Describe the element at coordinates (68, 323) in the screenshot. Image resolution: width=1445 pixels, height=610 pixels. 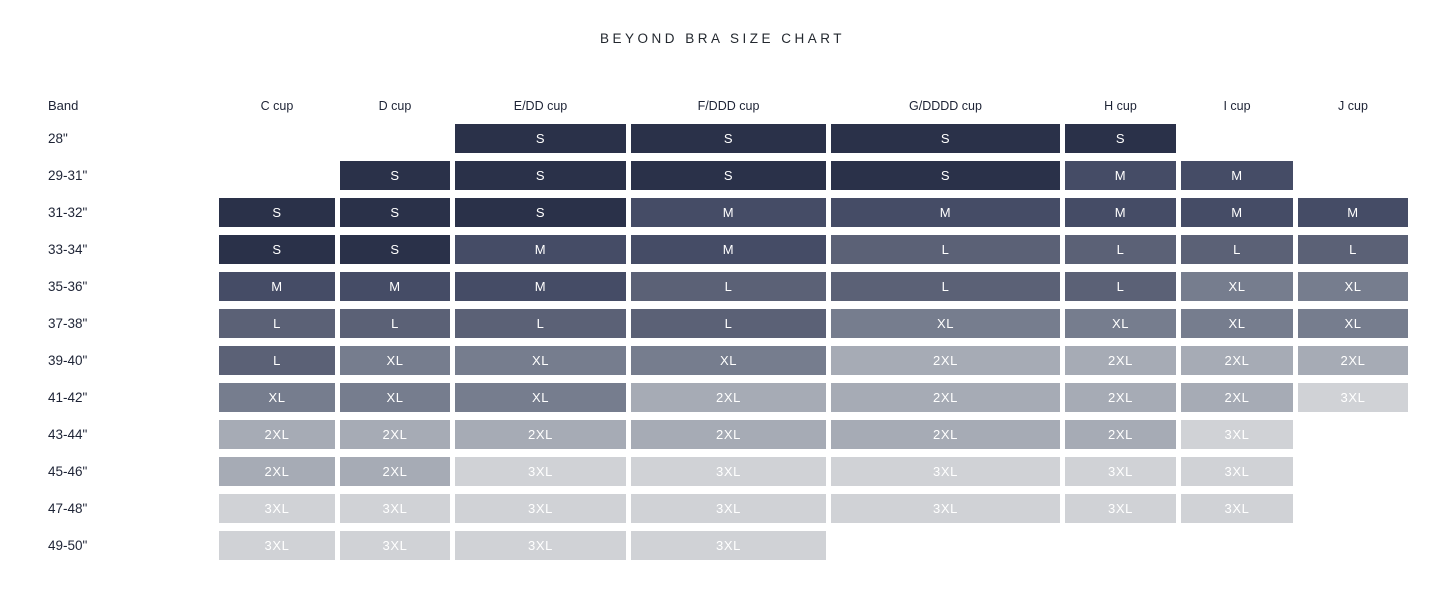
I see `band-label: 37-38"` at that location.